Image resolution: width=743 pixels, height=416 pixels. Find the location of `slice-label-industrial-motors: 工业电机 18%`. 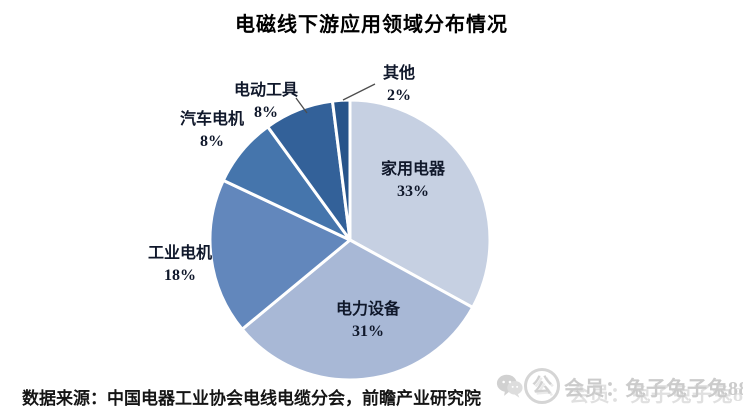

slice-label-industrial-motors: 工业电机 18% is located at coordinates (180, 265).